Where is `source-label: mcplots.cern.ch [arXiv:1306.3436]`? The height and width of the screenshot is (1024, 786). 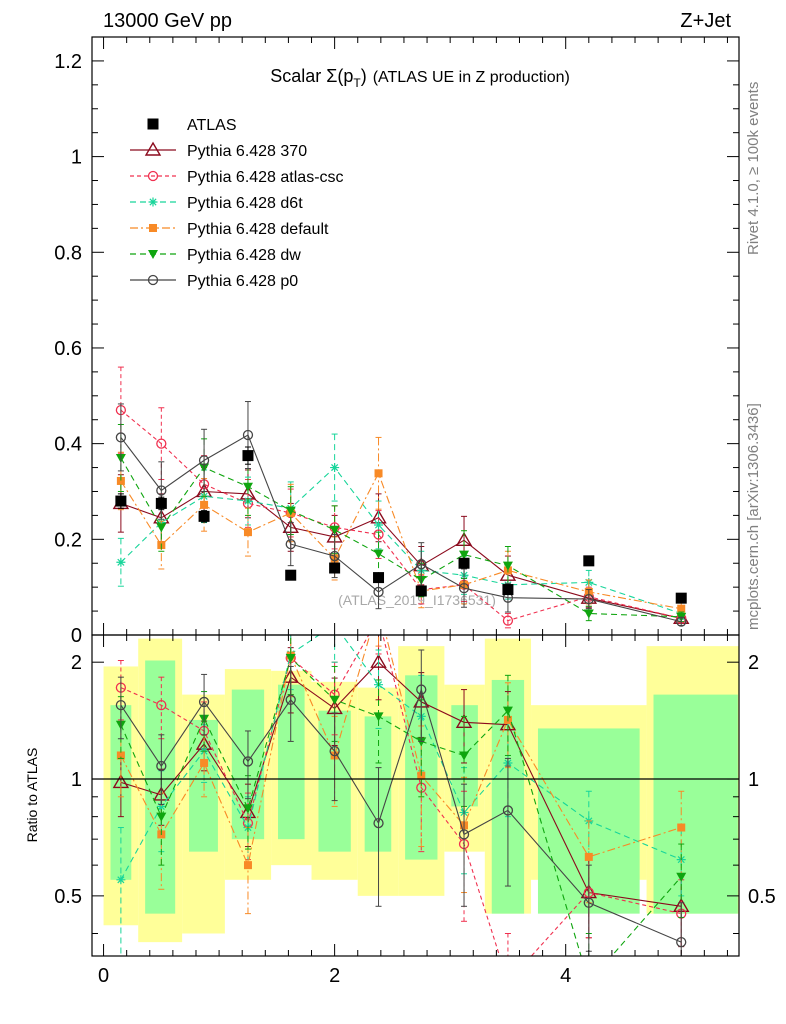
source-label: mcplots.cern.ch [arXiv:1306.3436] is located at coordinates (753, 516).